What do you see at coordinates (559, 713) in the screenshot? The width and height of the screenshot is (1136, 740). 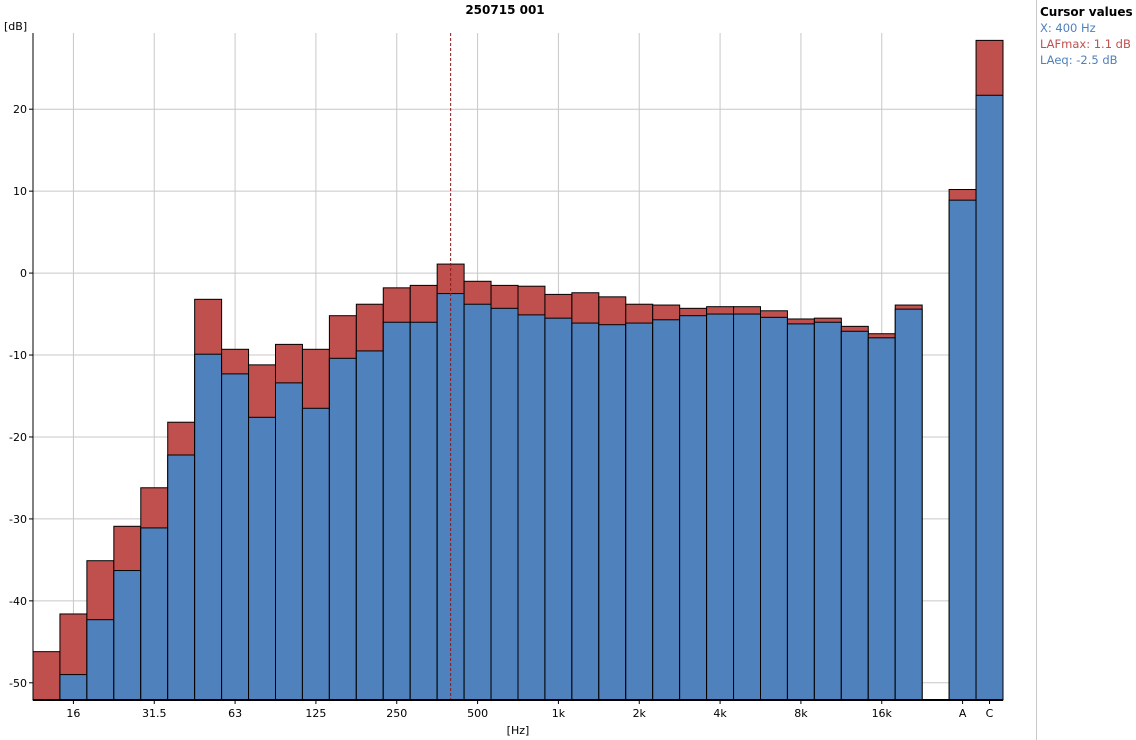 I see `x-tick-label: 1k` at bounding box center [559, 713].